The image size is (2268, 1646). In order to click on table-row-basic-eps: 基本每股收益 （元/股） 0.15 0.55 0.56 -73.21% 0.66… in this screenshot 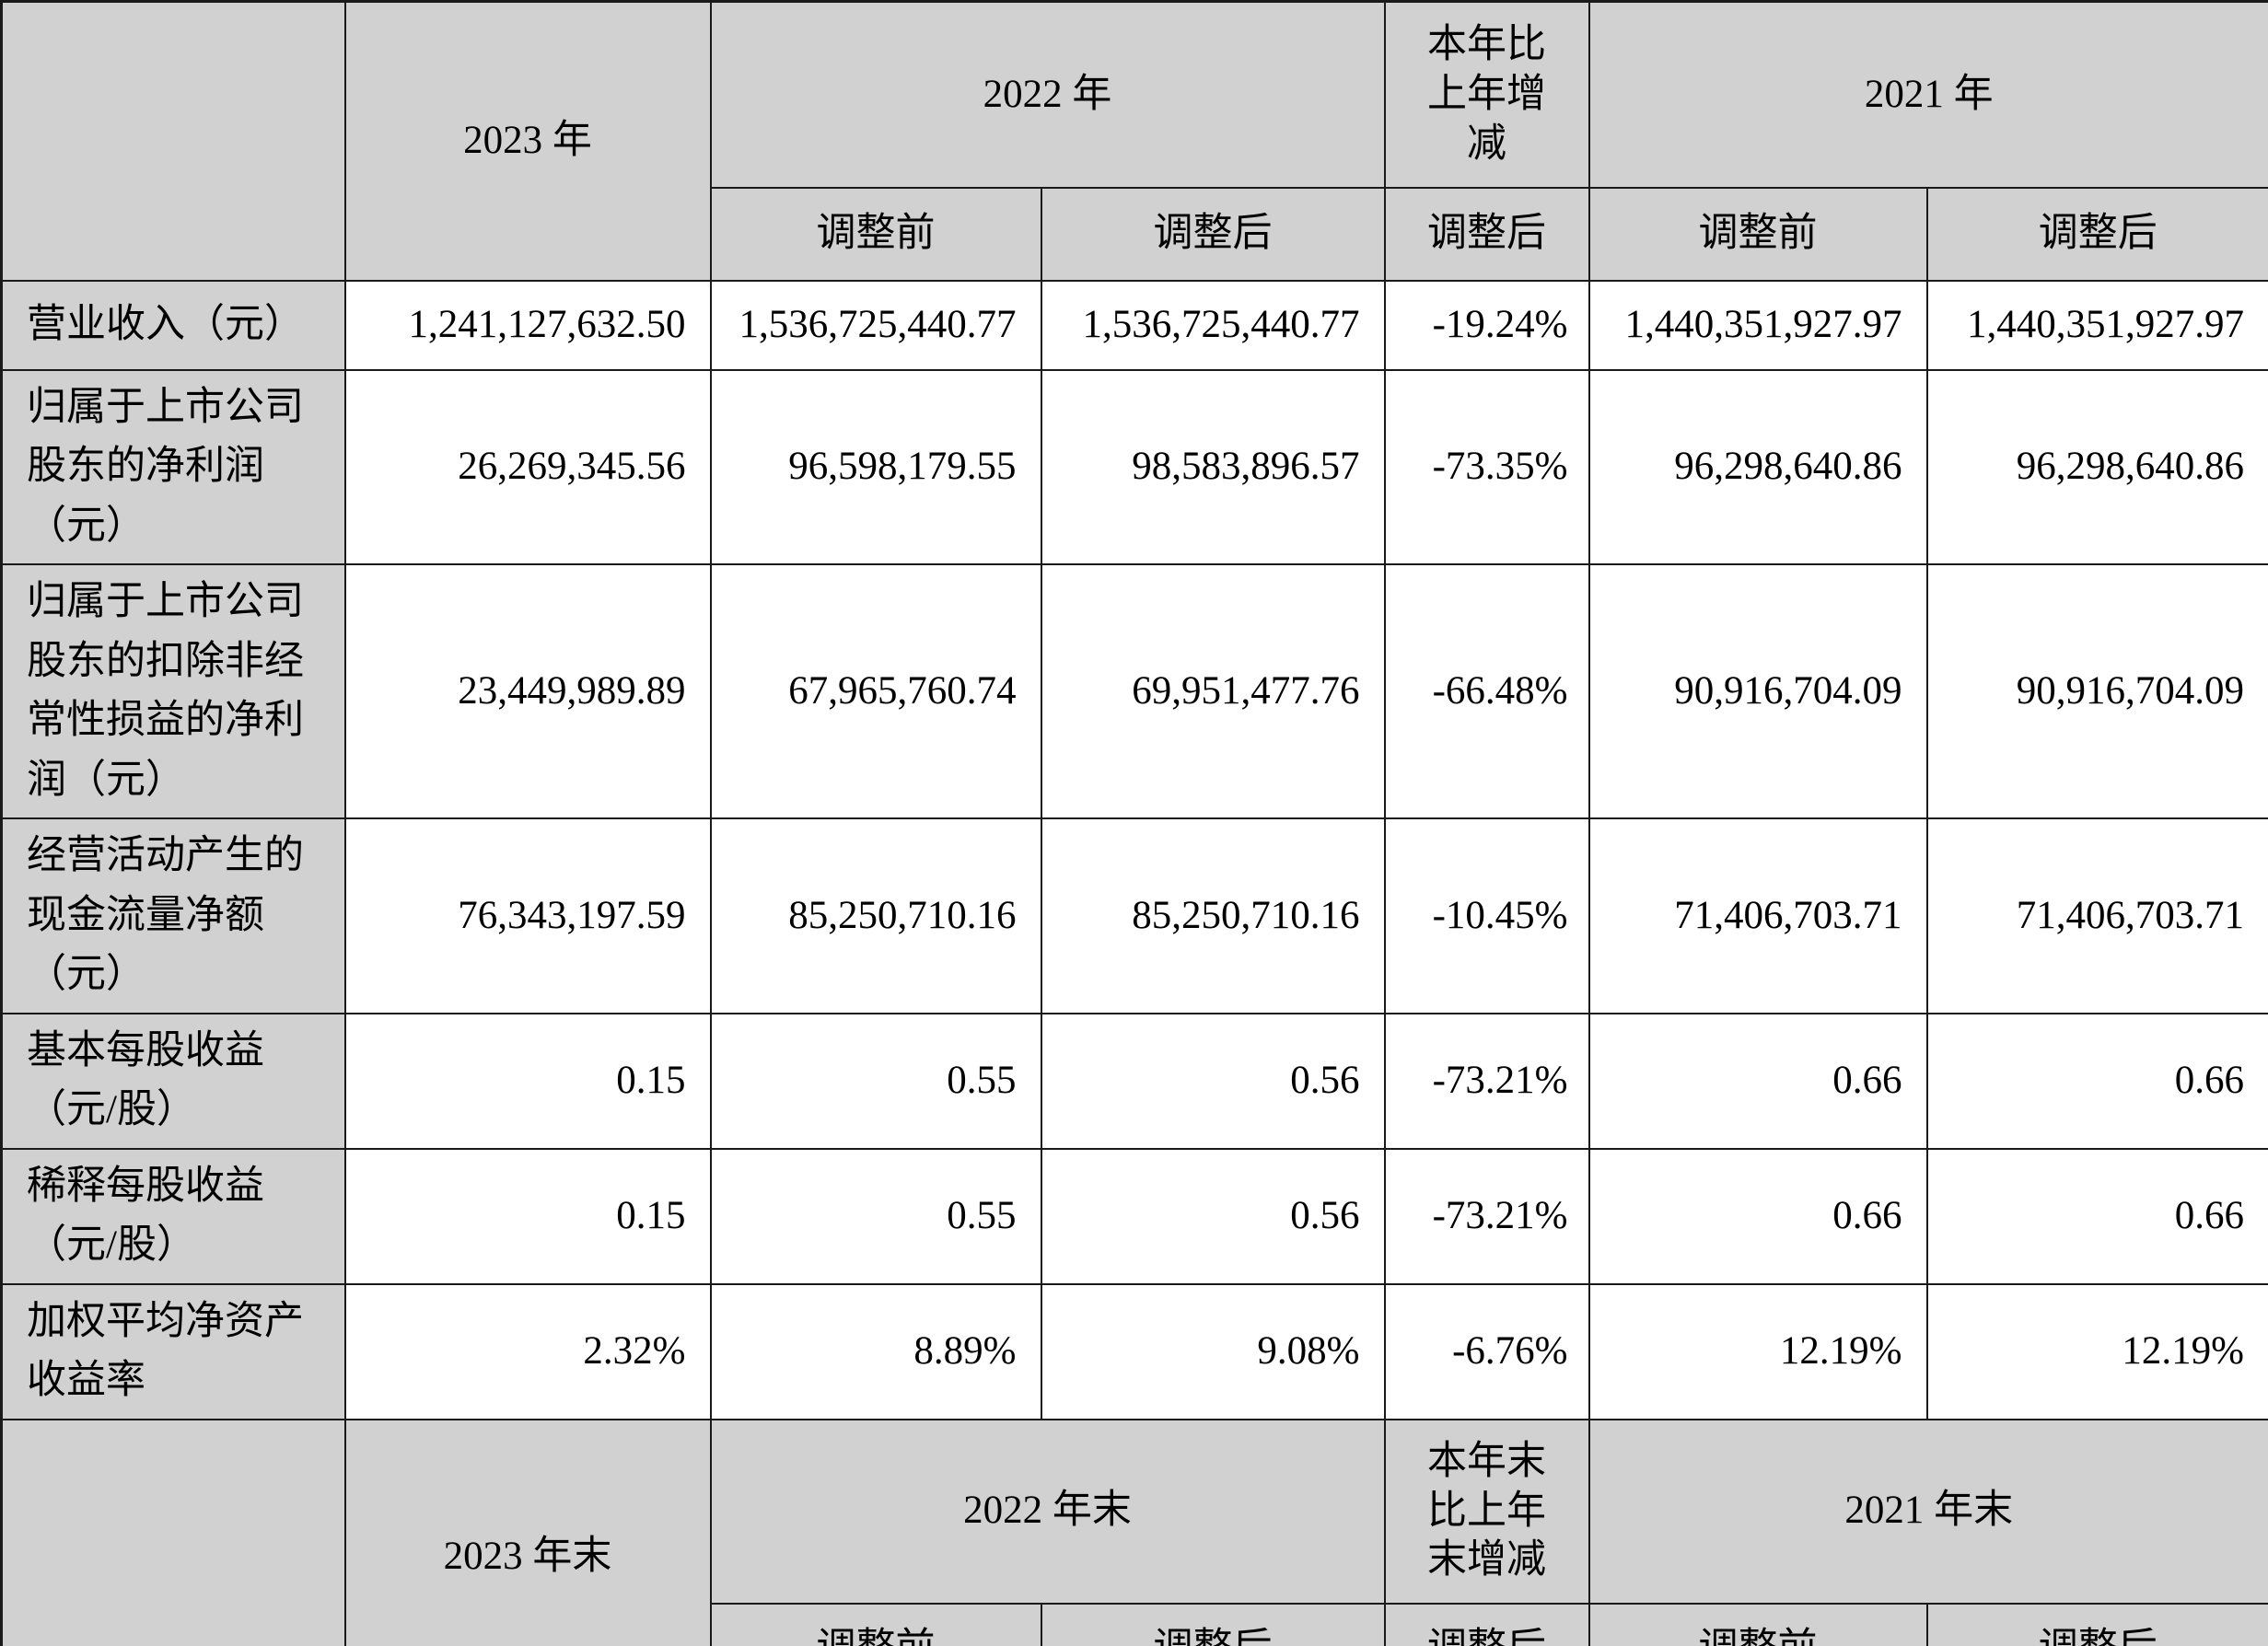, I will do `click(1134, 1081)`.